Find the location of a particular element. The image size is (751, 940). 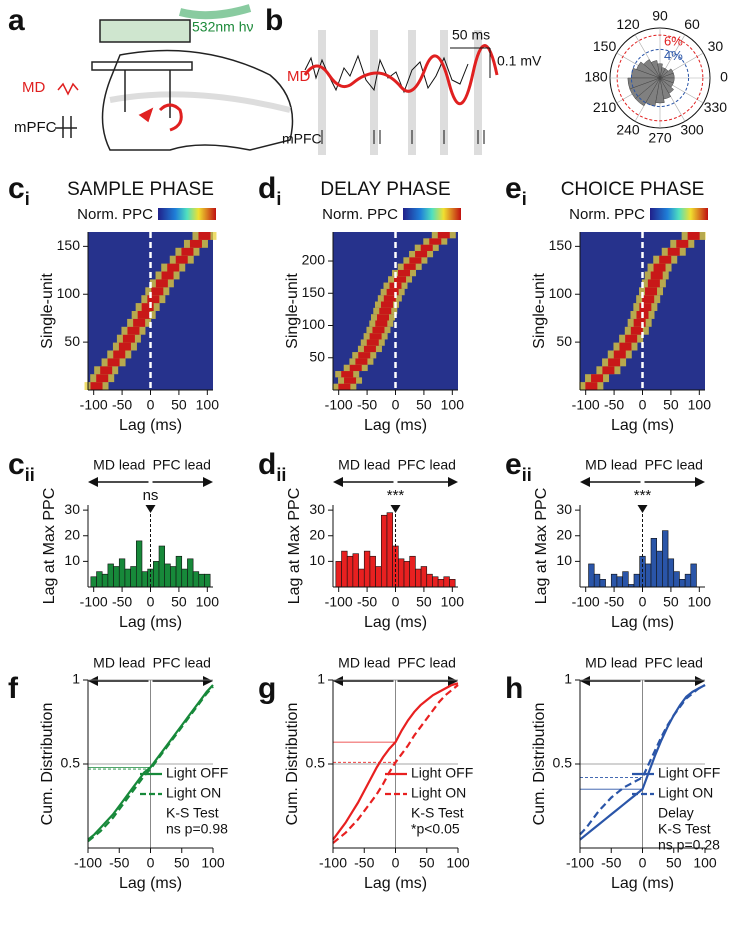

legend-note: Delay is located at coordinates (676, 813).